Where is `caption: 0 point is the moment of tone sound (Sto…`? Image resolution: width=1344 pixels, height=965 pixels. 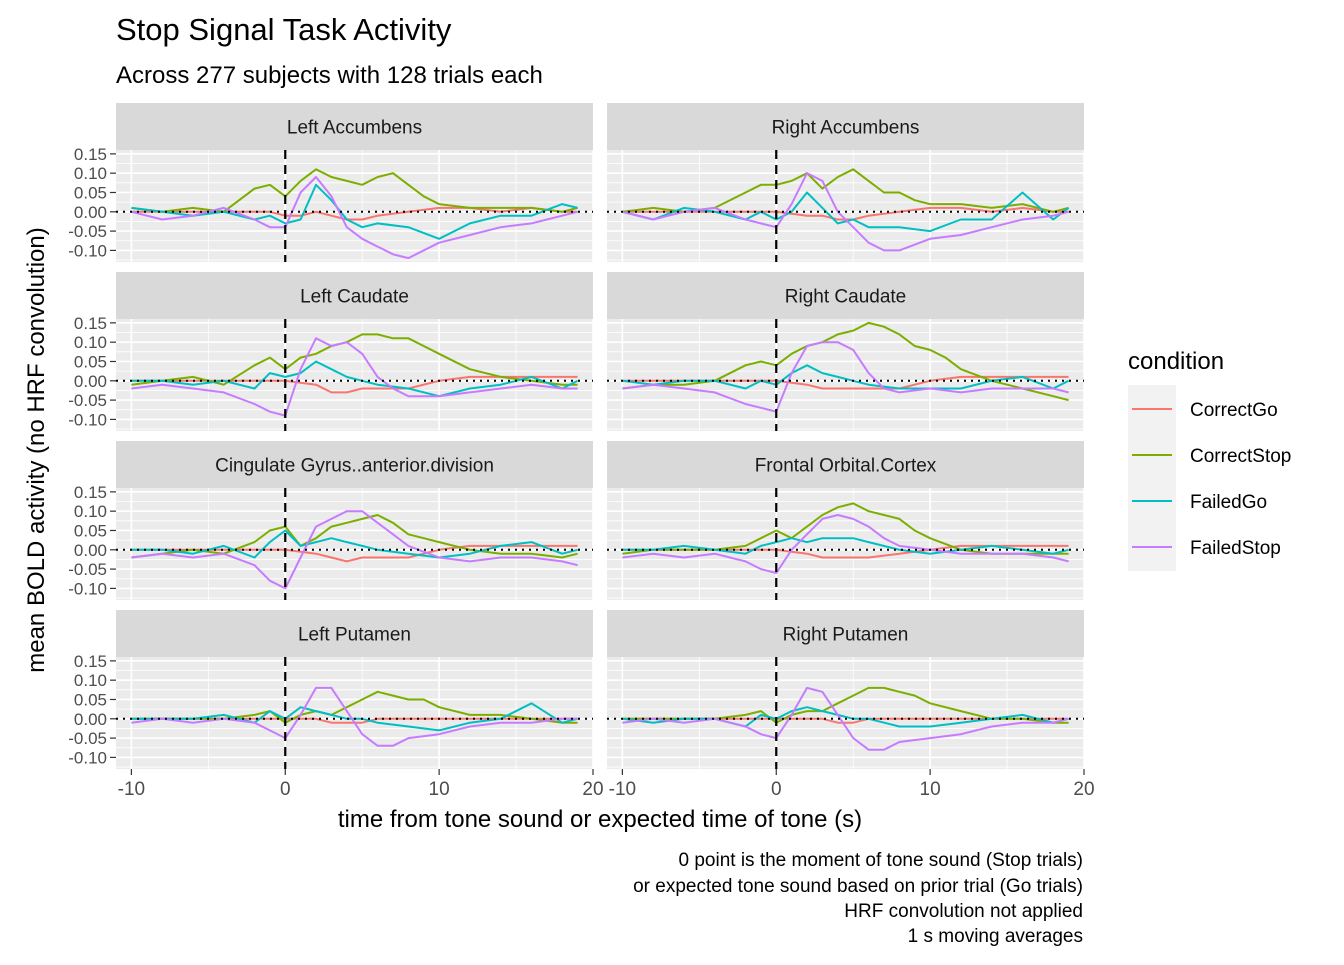 caption: 0 point is the moment of tone sound (Sto… is located at coordinates (858, 898).